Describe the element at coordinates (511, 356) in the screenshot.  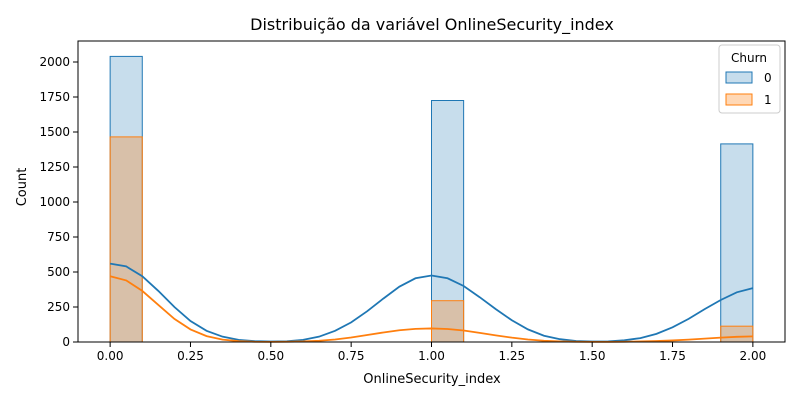
I see `x-tick-label: 1.25` at that location.